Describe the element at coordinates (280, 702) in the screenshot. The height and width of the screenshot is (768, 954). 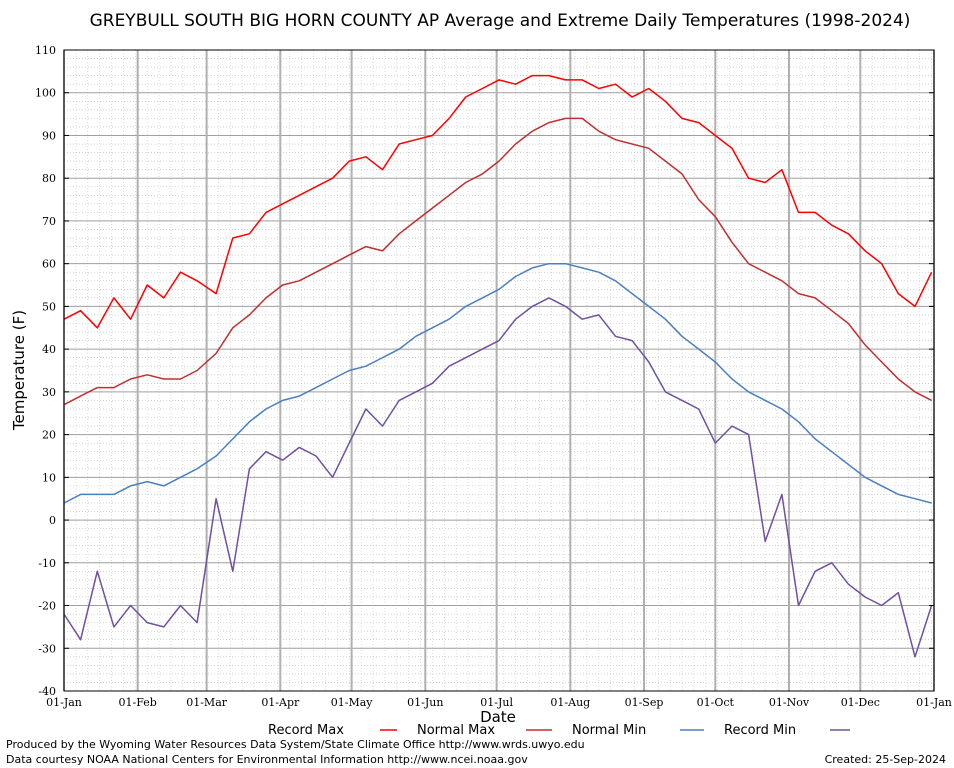
I see `x-tick-label: 01-Apr` at that location.